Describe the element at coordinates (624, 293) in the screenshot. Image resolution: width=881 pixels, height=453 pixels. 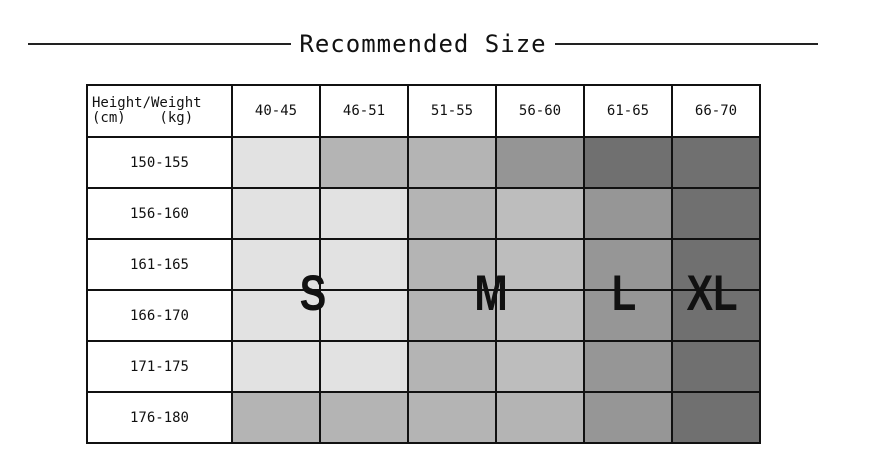
I see `size-label-l: L` at that location.